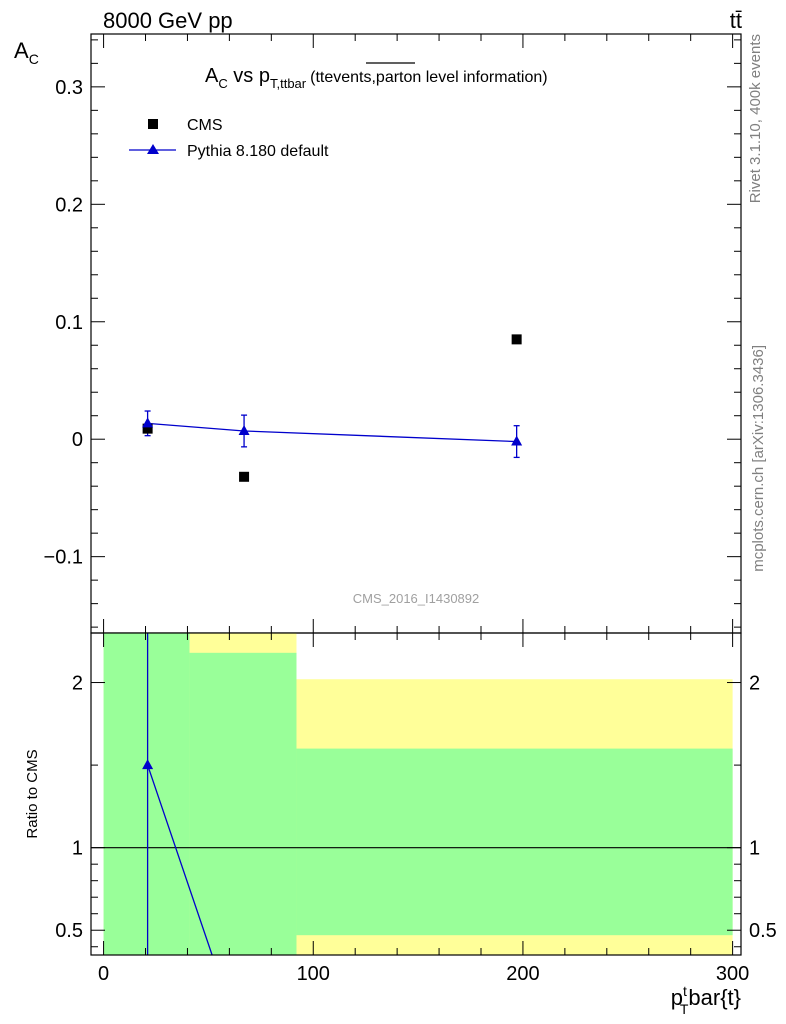  I want to click on ratio-ytick-label-right: 1, so click(754, 849).